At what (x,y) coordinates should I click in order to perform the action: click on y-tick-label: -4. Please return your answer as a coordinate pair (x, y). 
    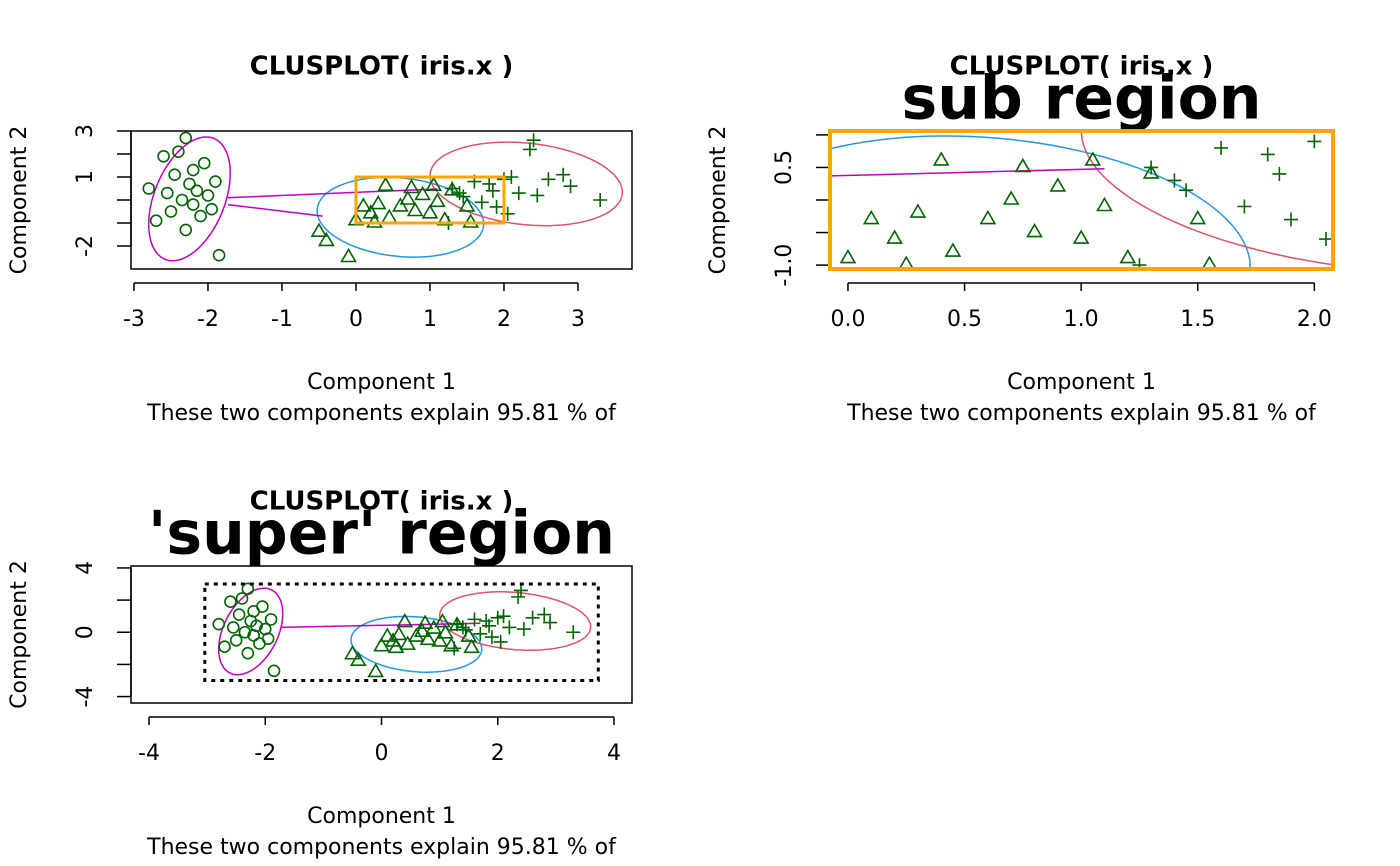
    Looking at the image, I should click on (85, 697).